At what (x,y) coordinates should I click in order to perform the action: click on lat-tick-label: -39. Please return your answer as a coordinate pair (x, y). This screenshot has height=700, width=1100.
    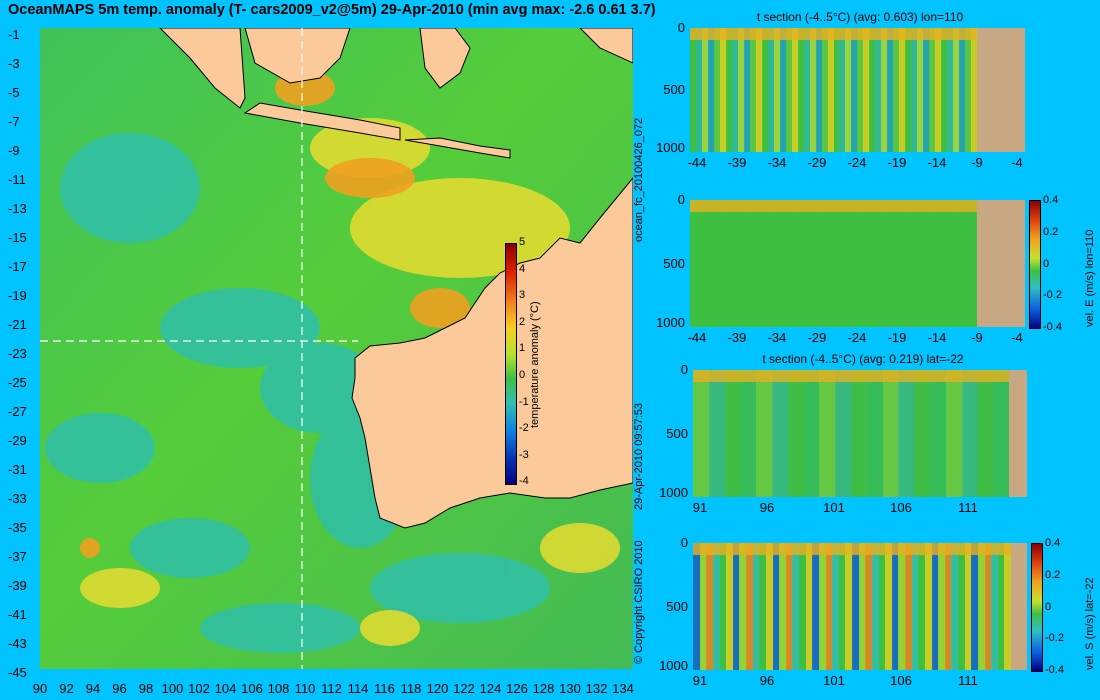
    Looking at the image, I should click on (17, 585).